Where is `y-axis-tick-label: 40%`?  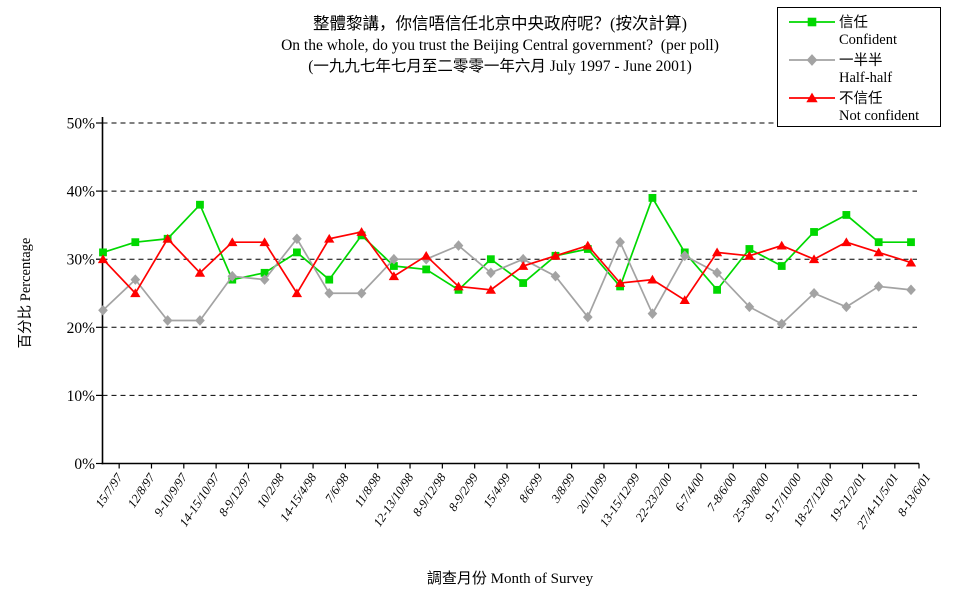
y-axis-tick-label: 40% is located at coordinates (81, 192).